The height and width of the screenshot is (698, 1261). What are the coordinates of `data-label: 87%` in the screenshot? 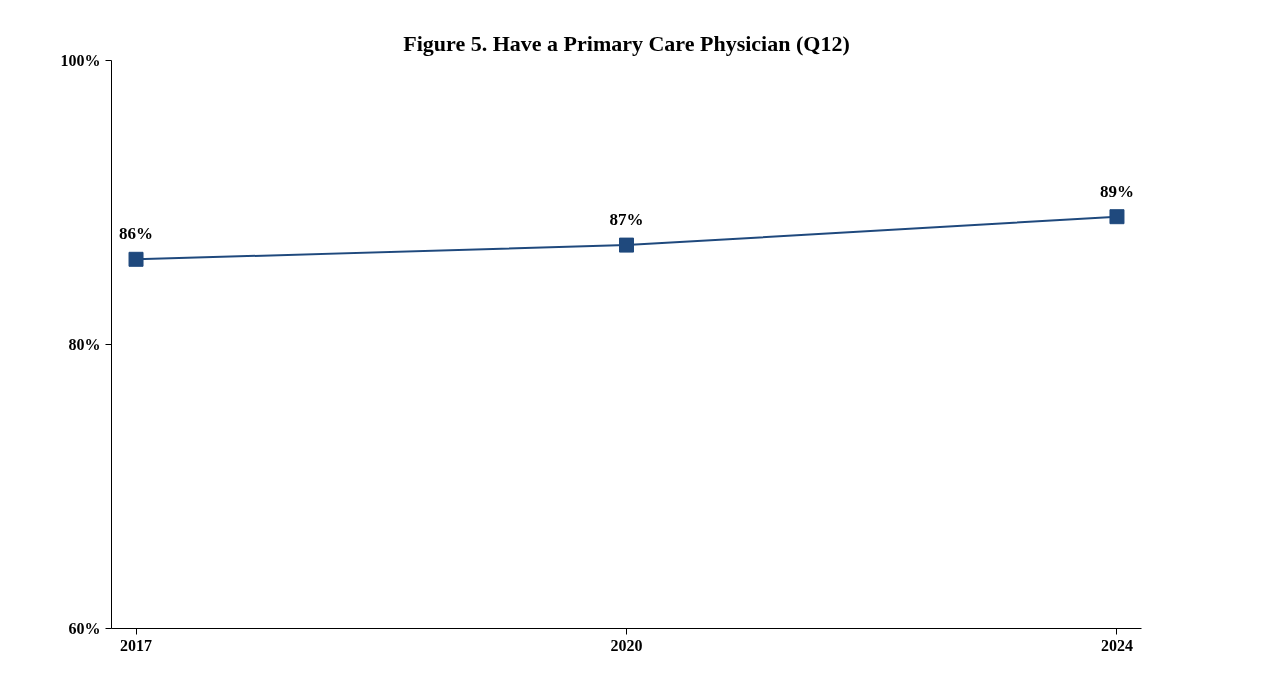 It's located at (626, 220).